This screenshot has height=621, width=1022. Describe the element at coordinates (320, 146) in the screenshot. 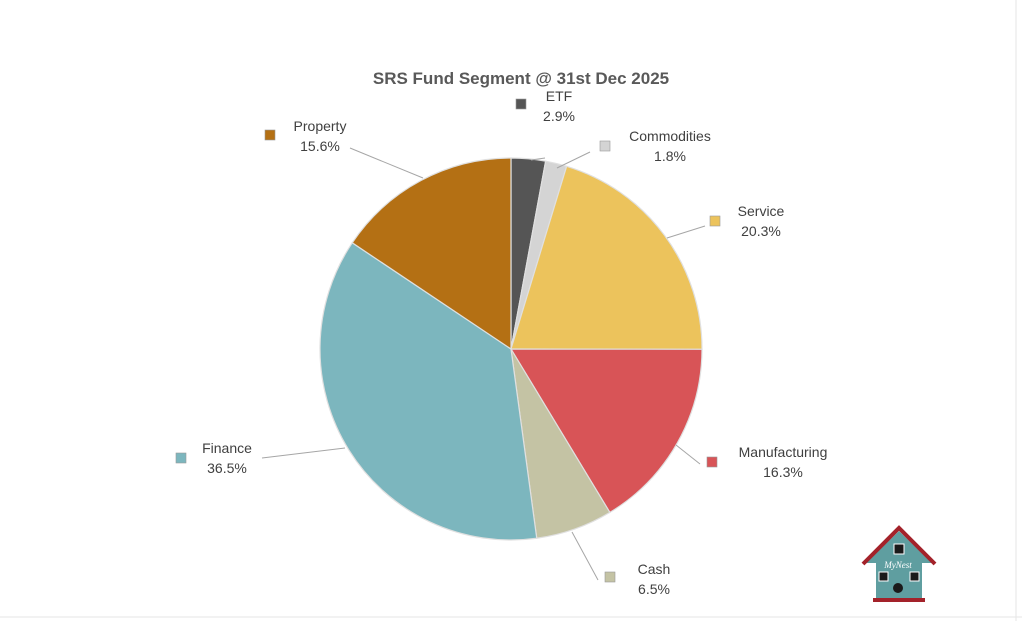

I see `slice-percent-property: 15.6%` at that location.